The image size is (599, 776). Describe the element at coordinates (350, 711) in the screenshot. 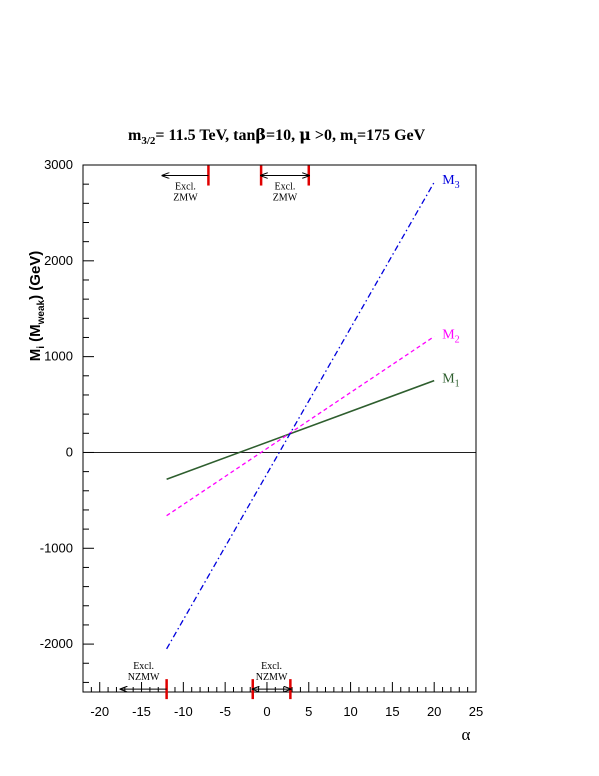

I see `x-tick-label: 10` at that location.